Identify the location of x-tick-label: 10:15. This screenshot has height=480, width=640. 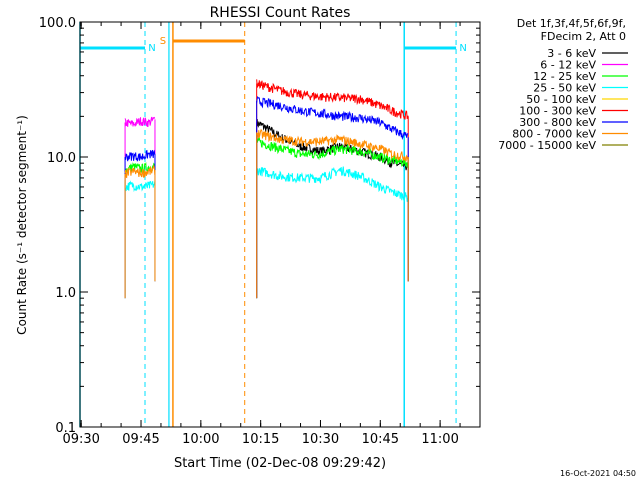
(260, 439).